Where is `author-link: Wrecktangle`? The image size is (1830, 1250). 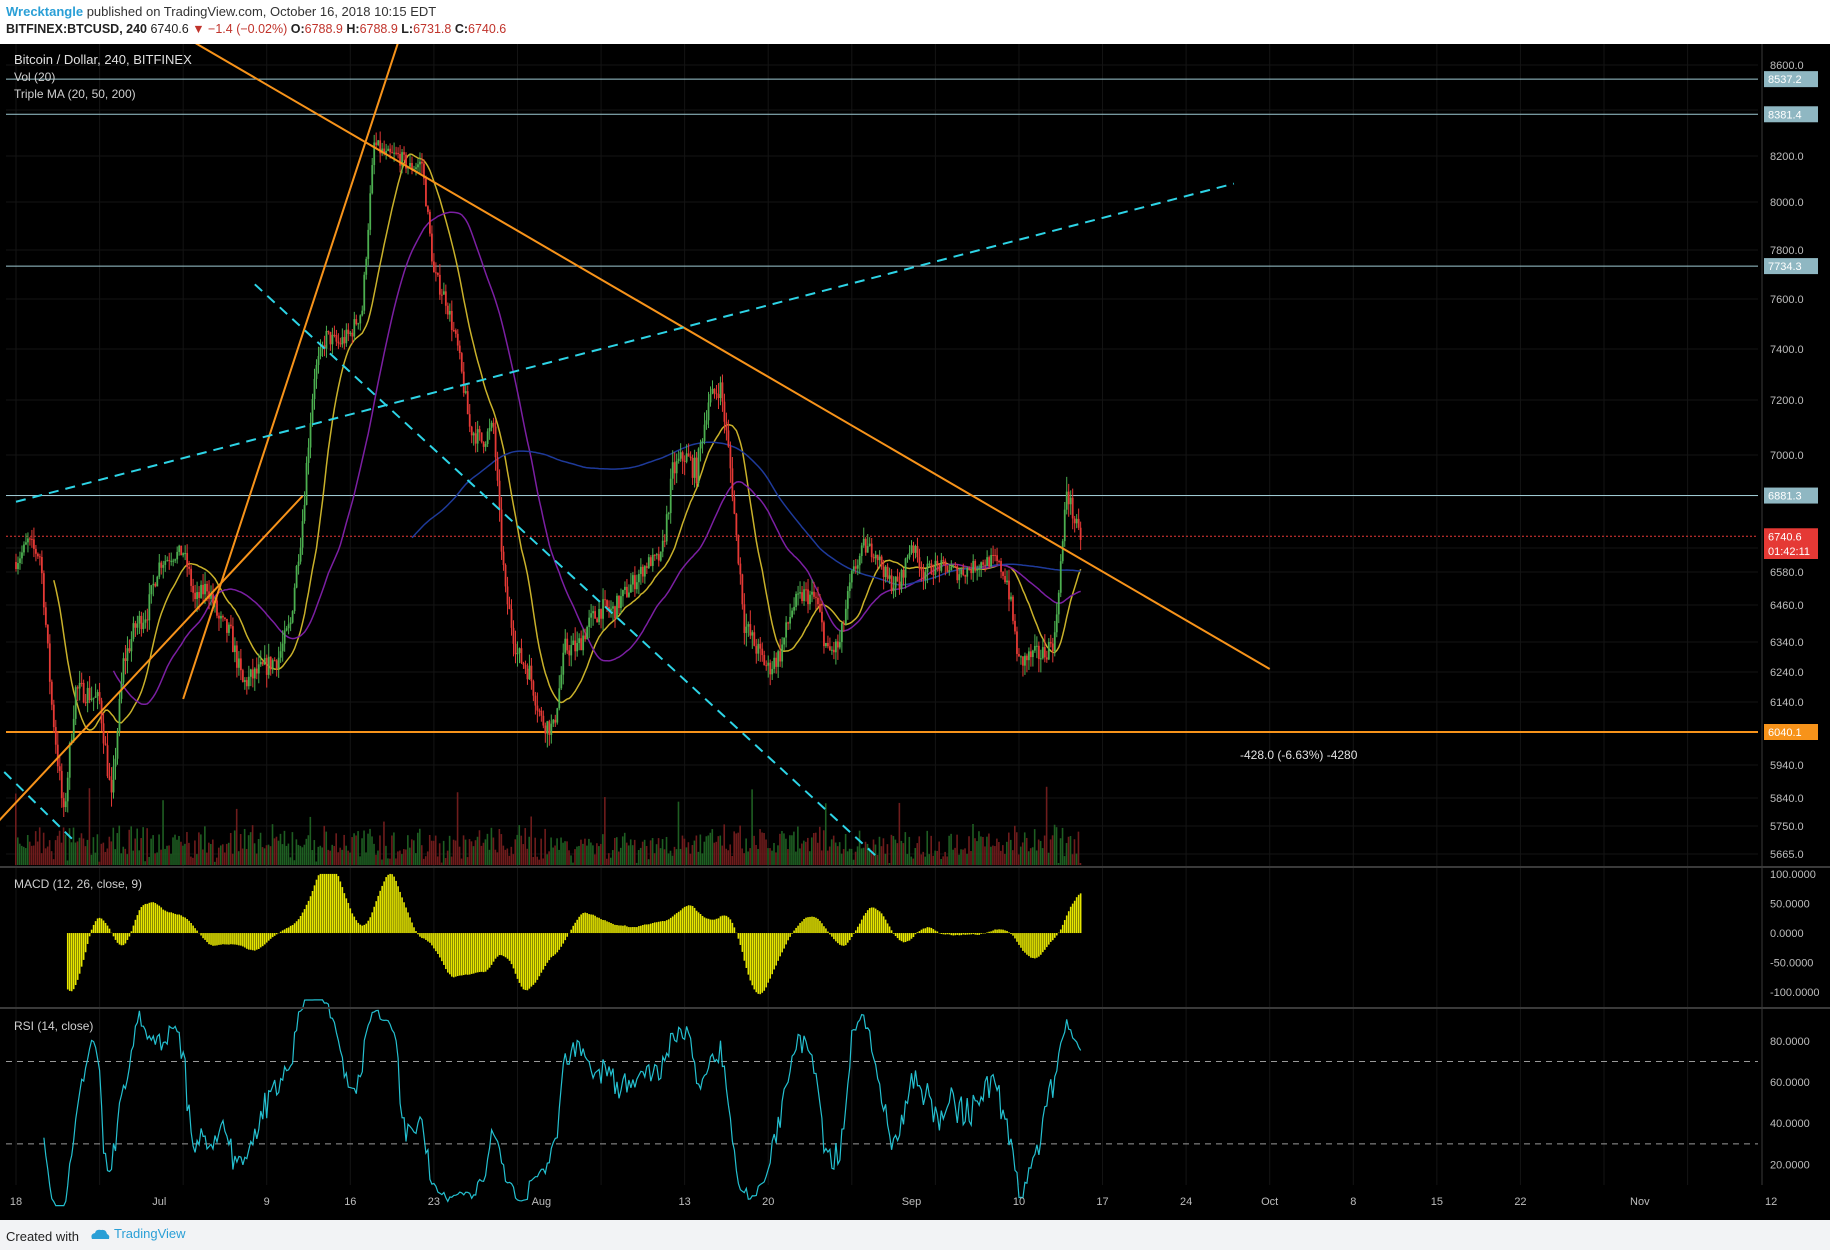
author-link: Wrecktangle is located at coordinates (45, 11).